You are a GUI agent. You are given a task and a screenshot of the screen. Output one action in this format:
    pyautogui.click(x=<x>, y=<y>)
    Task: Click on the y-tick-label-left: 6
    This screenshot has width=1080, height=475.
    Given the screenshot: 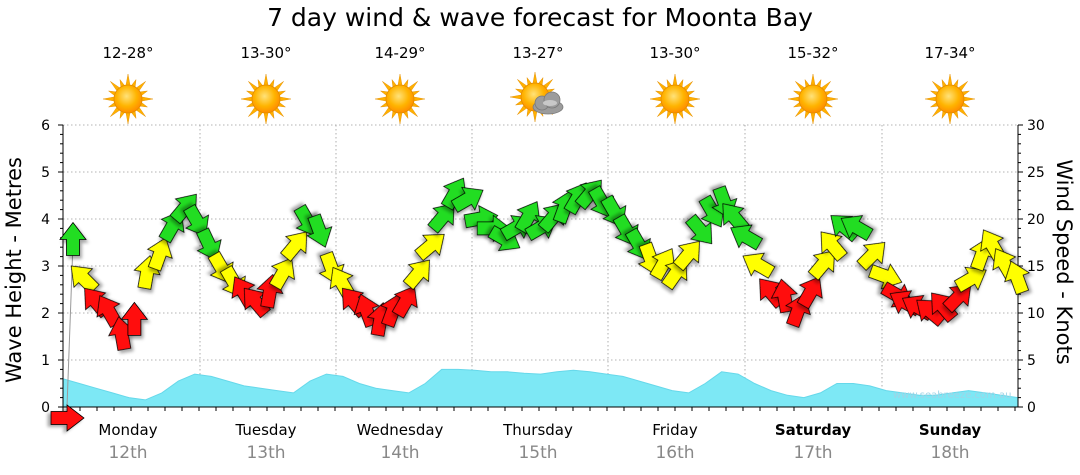 What is the action you would take?
    pyautogui.click(x=45, y=126)
    